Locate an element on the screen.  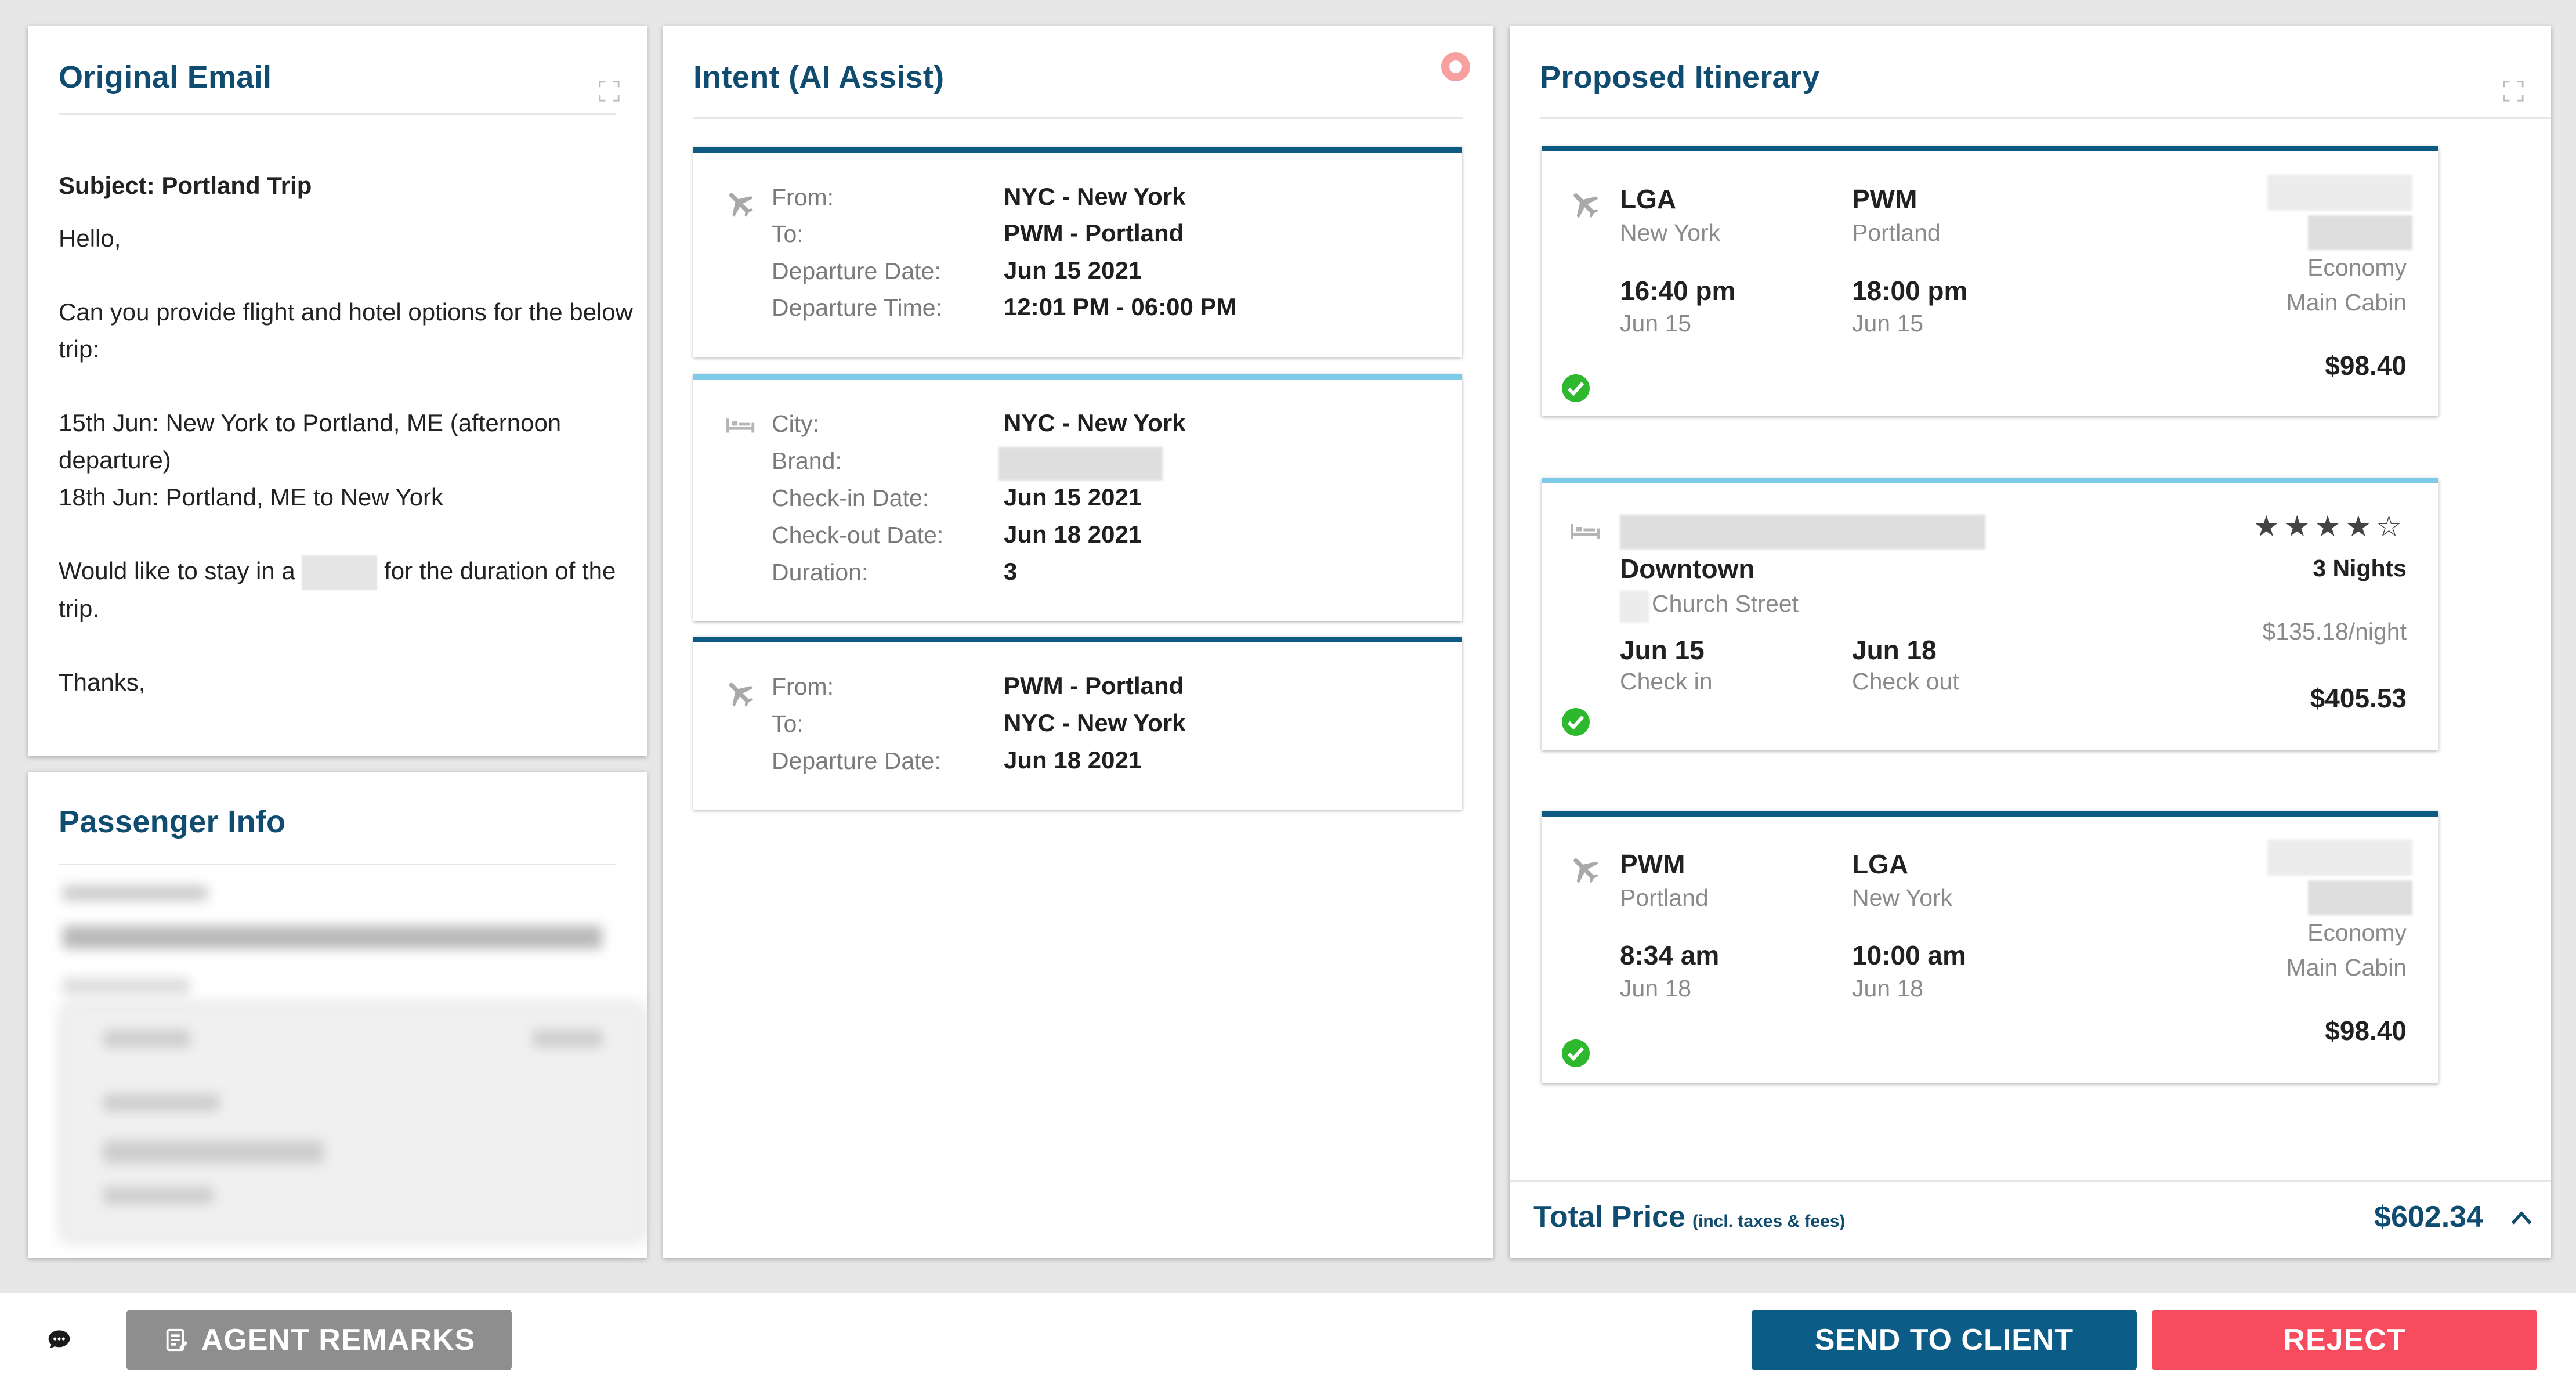
passenger-info-panel: Passenger Info is located at coordinates (337, 1015).